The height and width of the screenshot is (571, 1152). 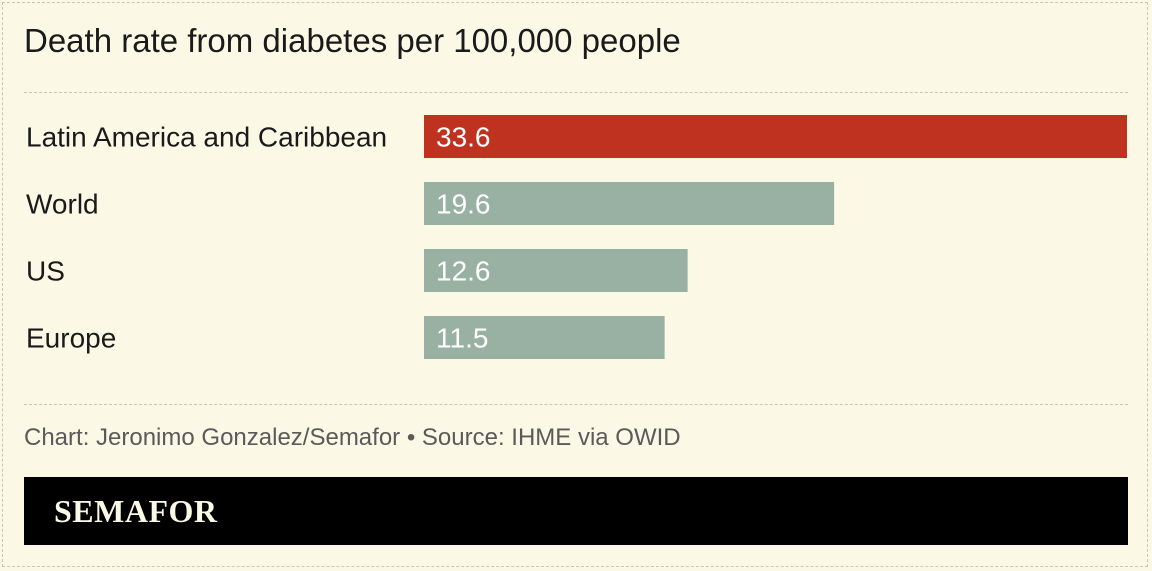 I want to click on category-label: US, so click(x=45, y=271).